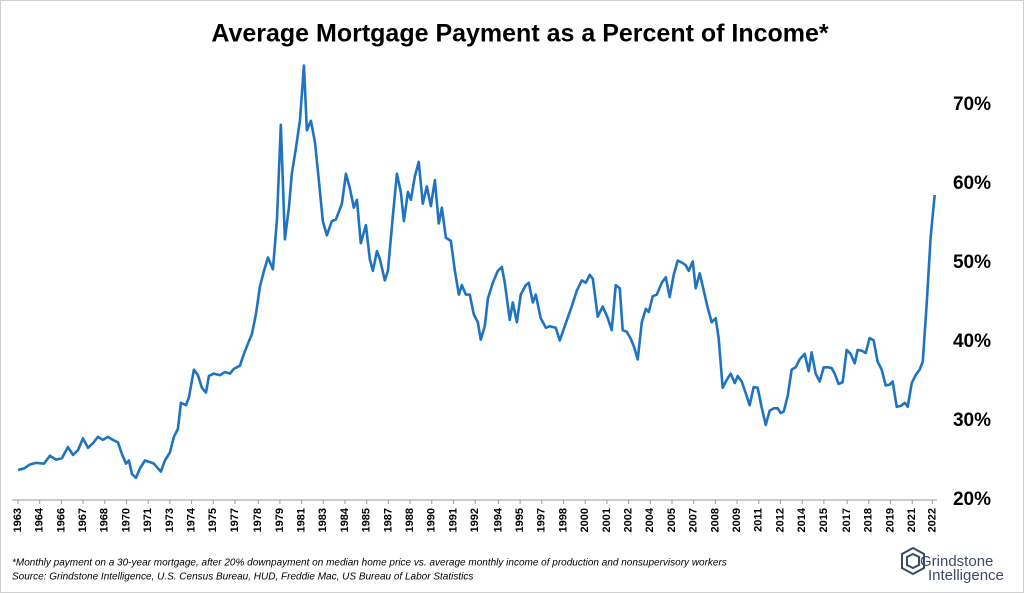  What do you see at coordinates (890, 520) in the screenshot?
I see `x-tick-label: 2019` at bounding box center [890, 520].